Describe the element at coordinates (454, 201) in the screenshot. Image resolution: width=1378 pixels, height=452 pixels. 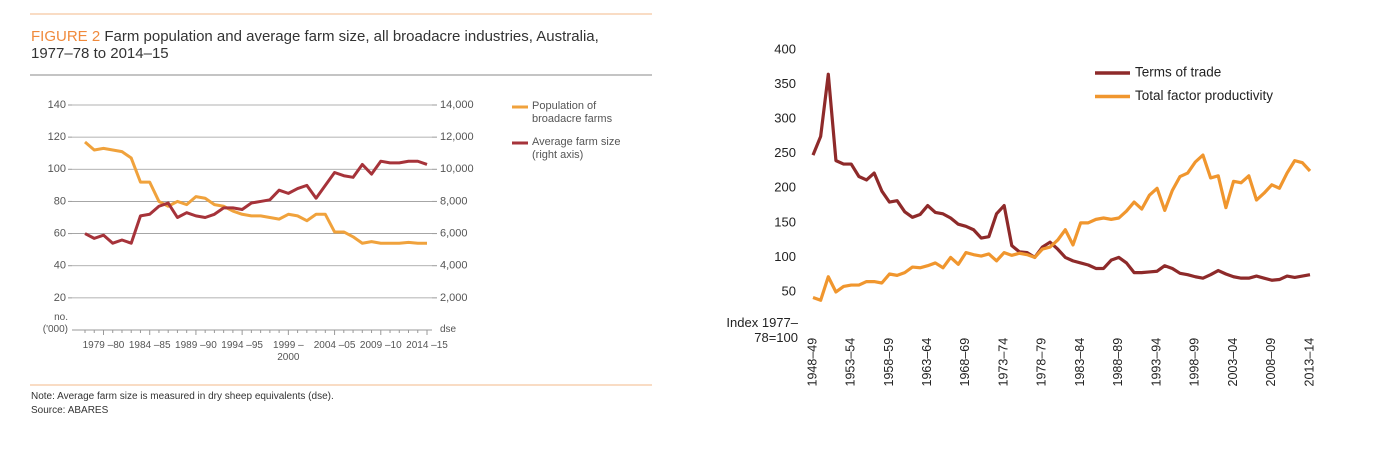
I see `y2-tick-label: 8,000` at that location.